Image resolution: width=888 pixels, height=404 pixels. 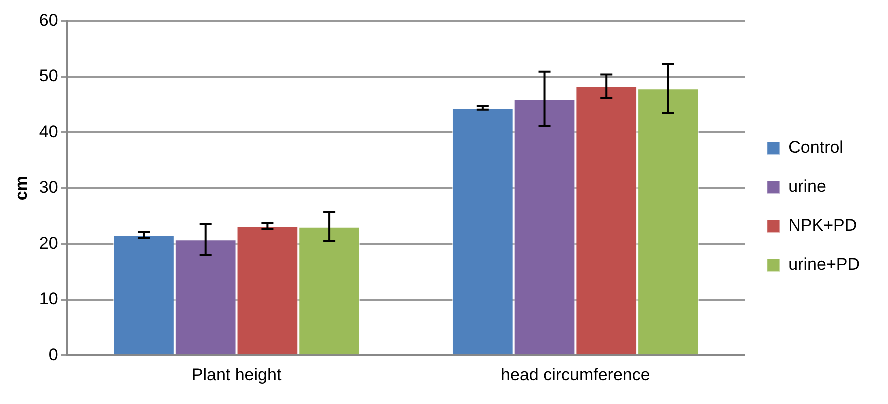 I want to click on y-tick-label: 30, so click(x=48, y=188).